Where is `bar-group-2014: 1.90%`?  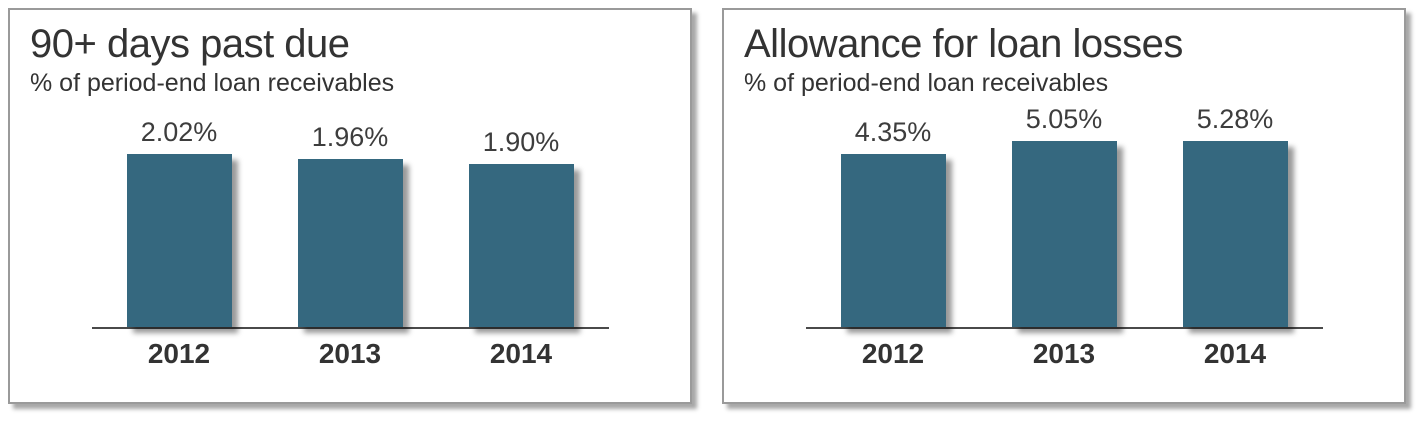
bar-group-2014: 1.90% is located at coordinates (521, 216).